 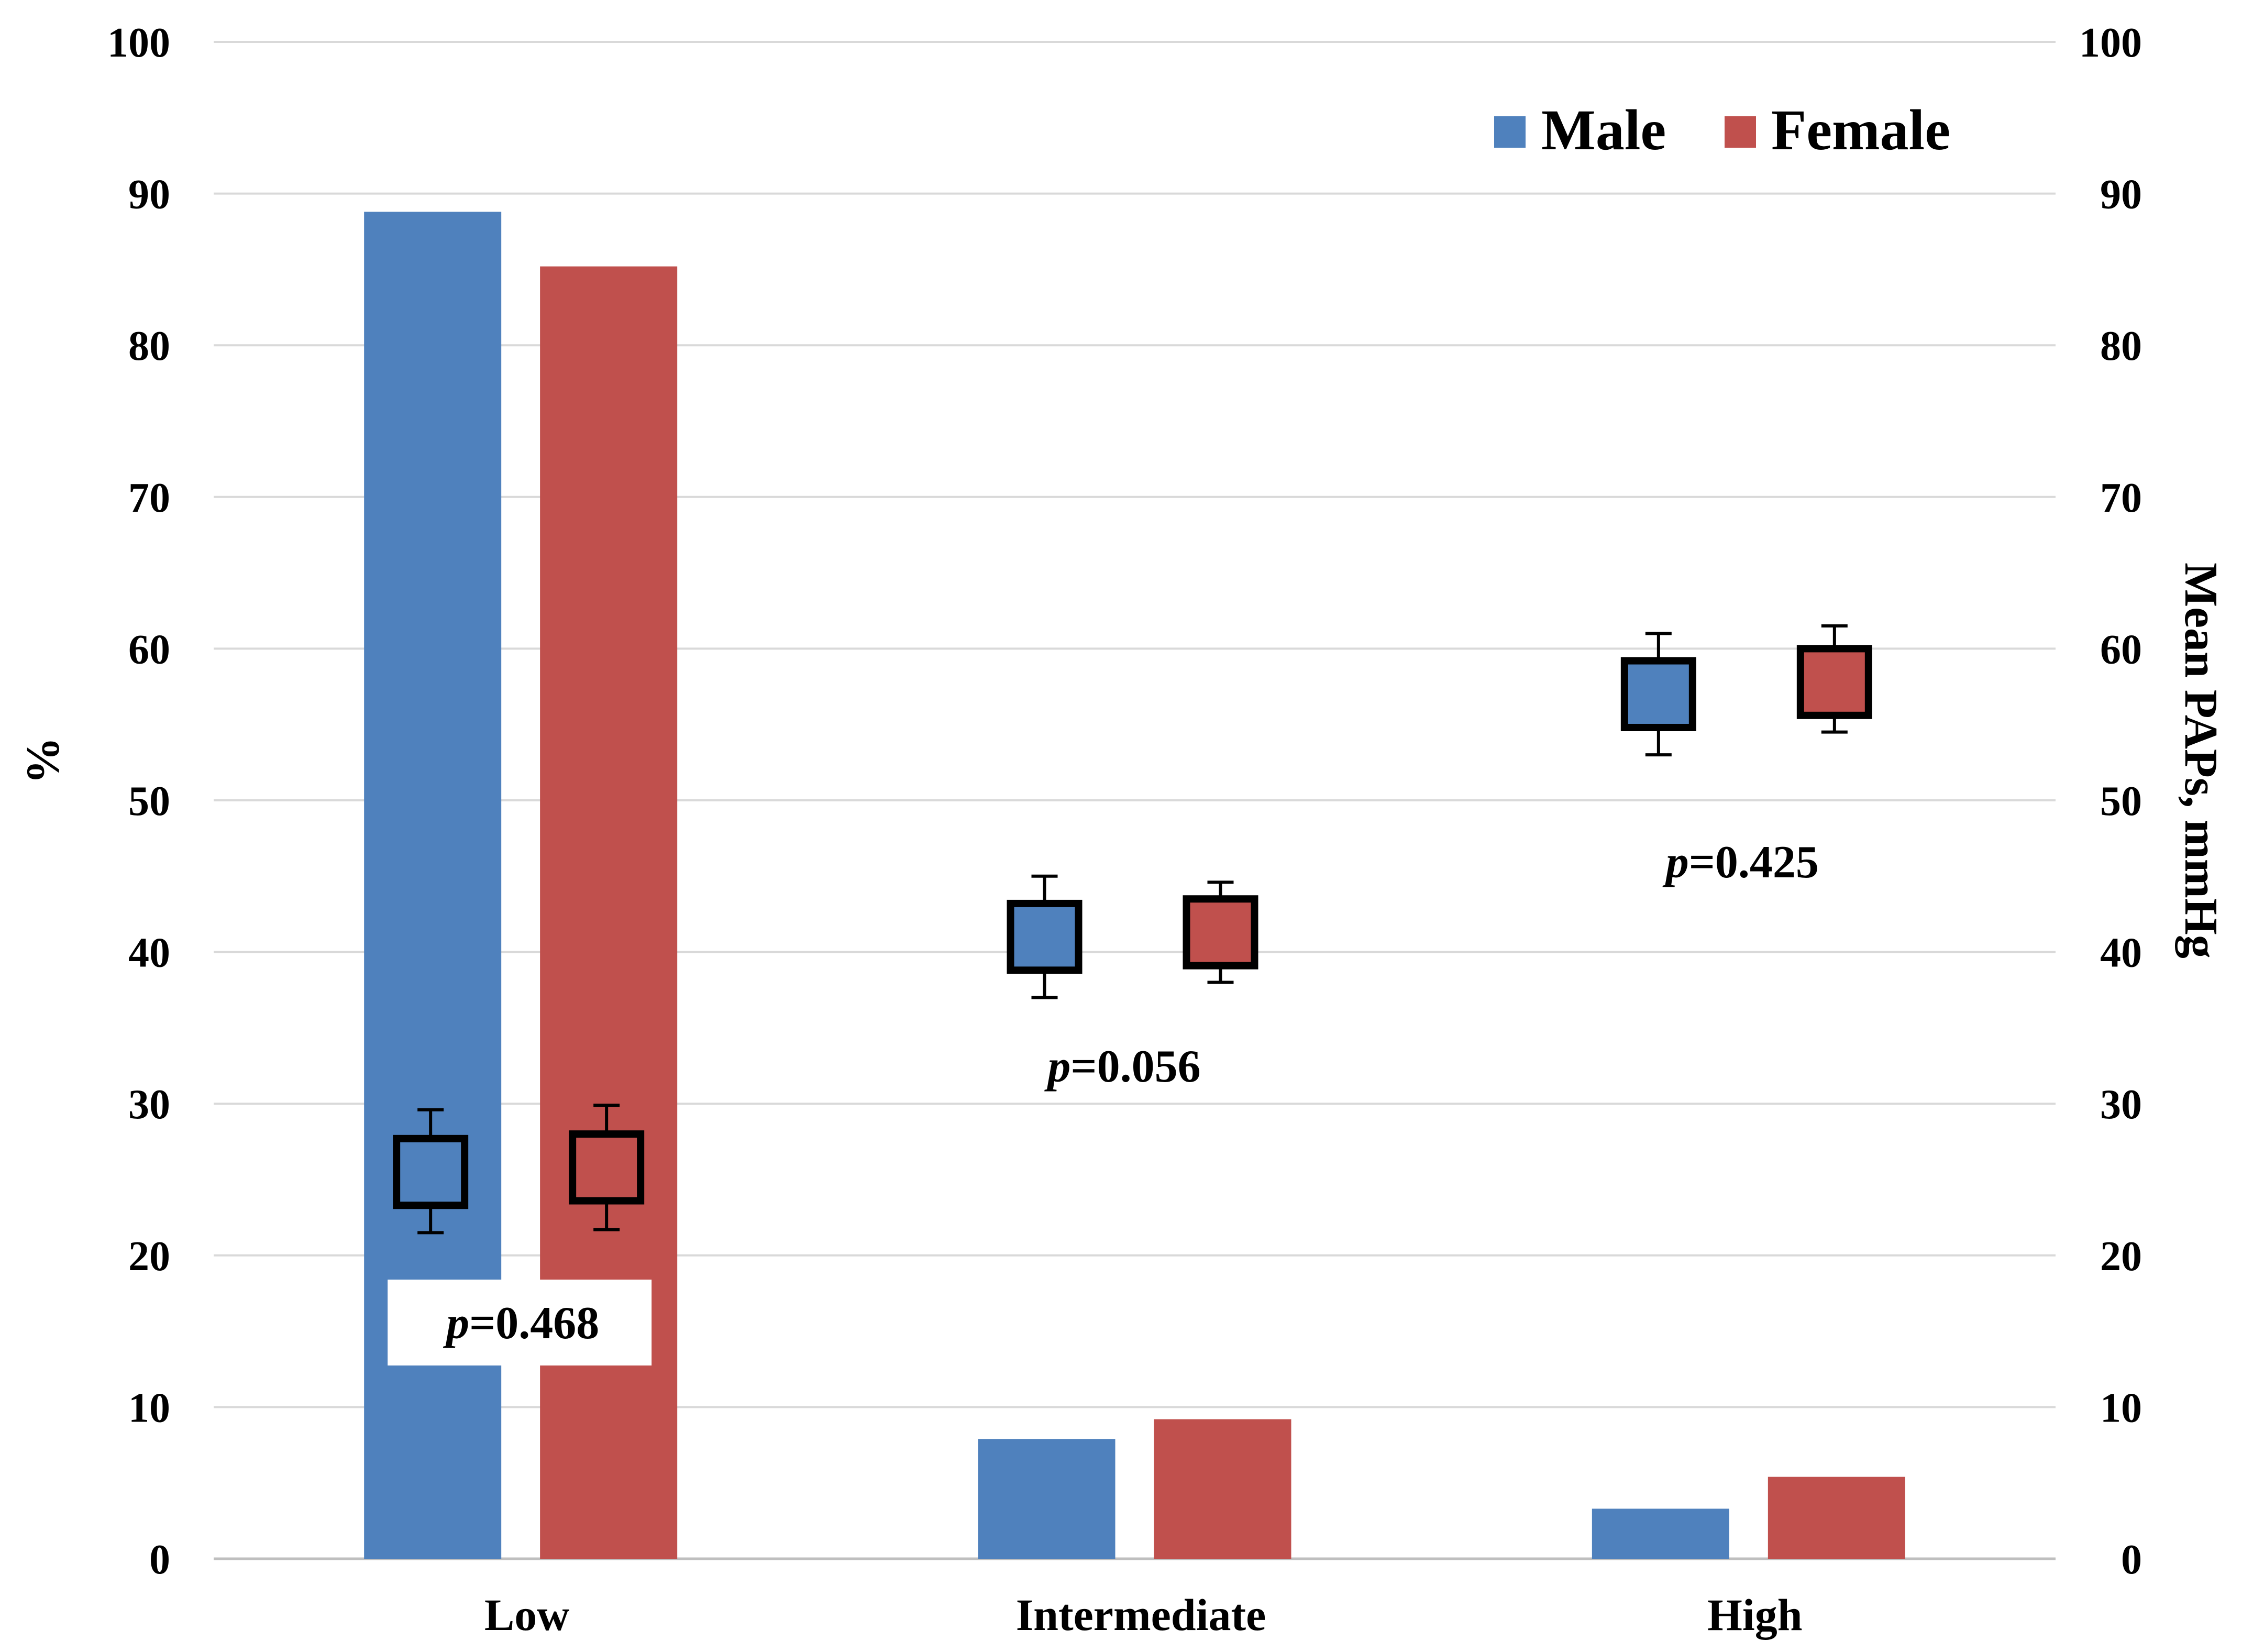 What do you see at coordinates (1141, 1615) in the screenshot?
I see `category-label: Intermediate` at bounding box center [1141, 1615].